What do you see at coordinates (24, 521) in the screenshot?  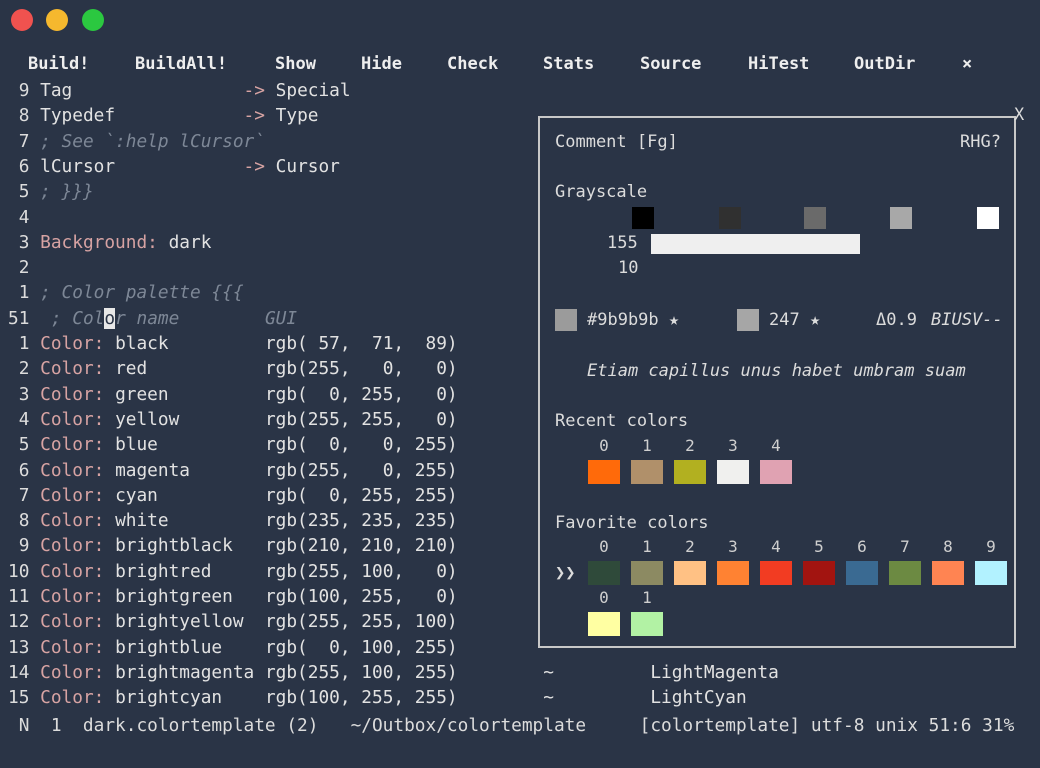 I see `line-number: 8` at bounding box center [24, 521].